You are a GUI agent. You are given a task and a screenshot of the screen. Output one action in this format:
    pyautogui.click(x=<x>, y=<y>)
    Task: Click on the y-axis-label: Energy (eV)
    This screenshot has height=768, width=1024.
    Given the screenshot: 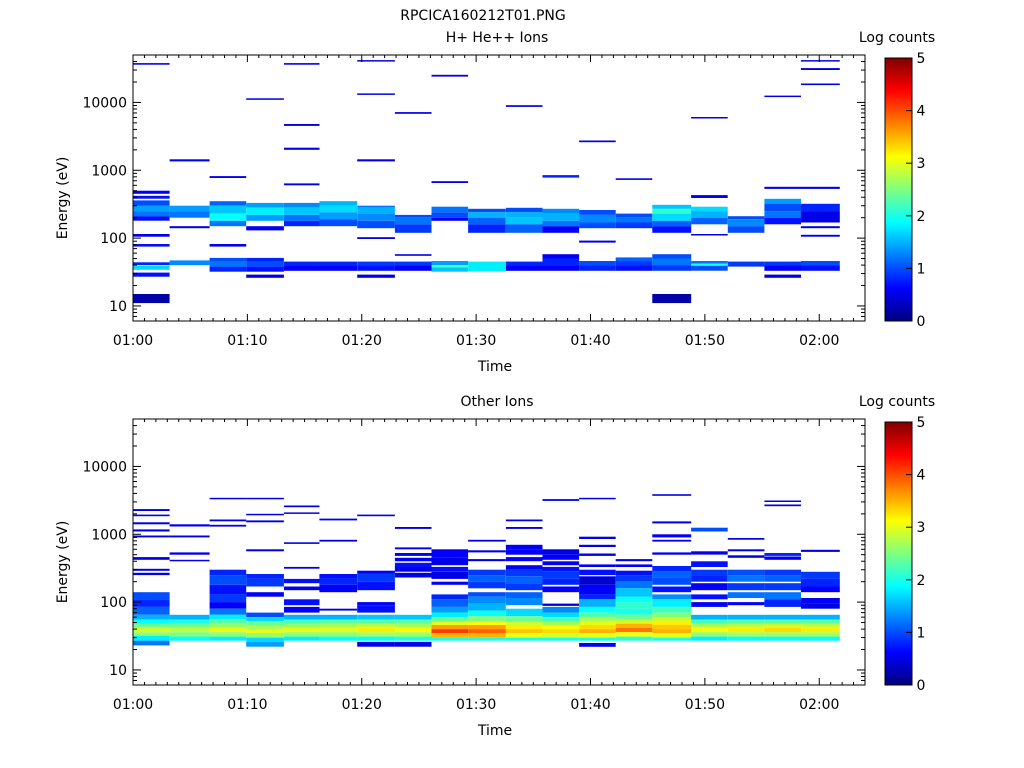 What is the action you would take?
    pyautogui.click(x=63, y=562)
    